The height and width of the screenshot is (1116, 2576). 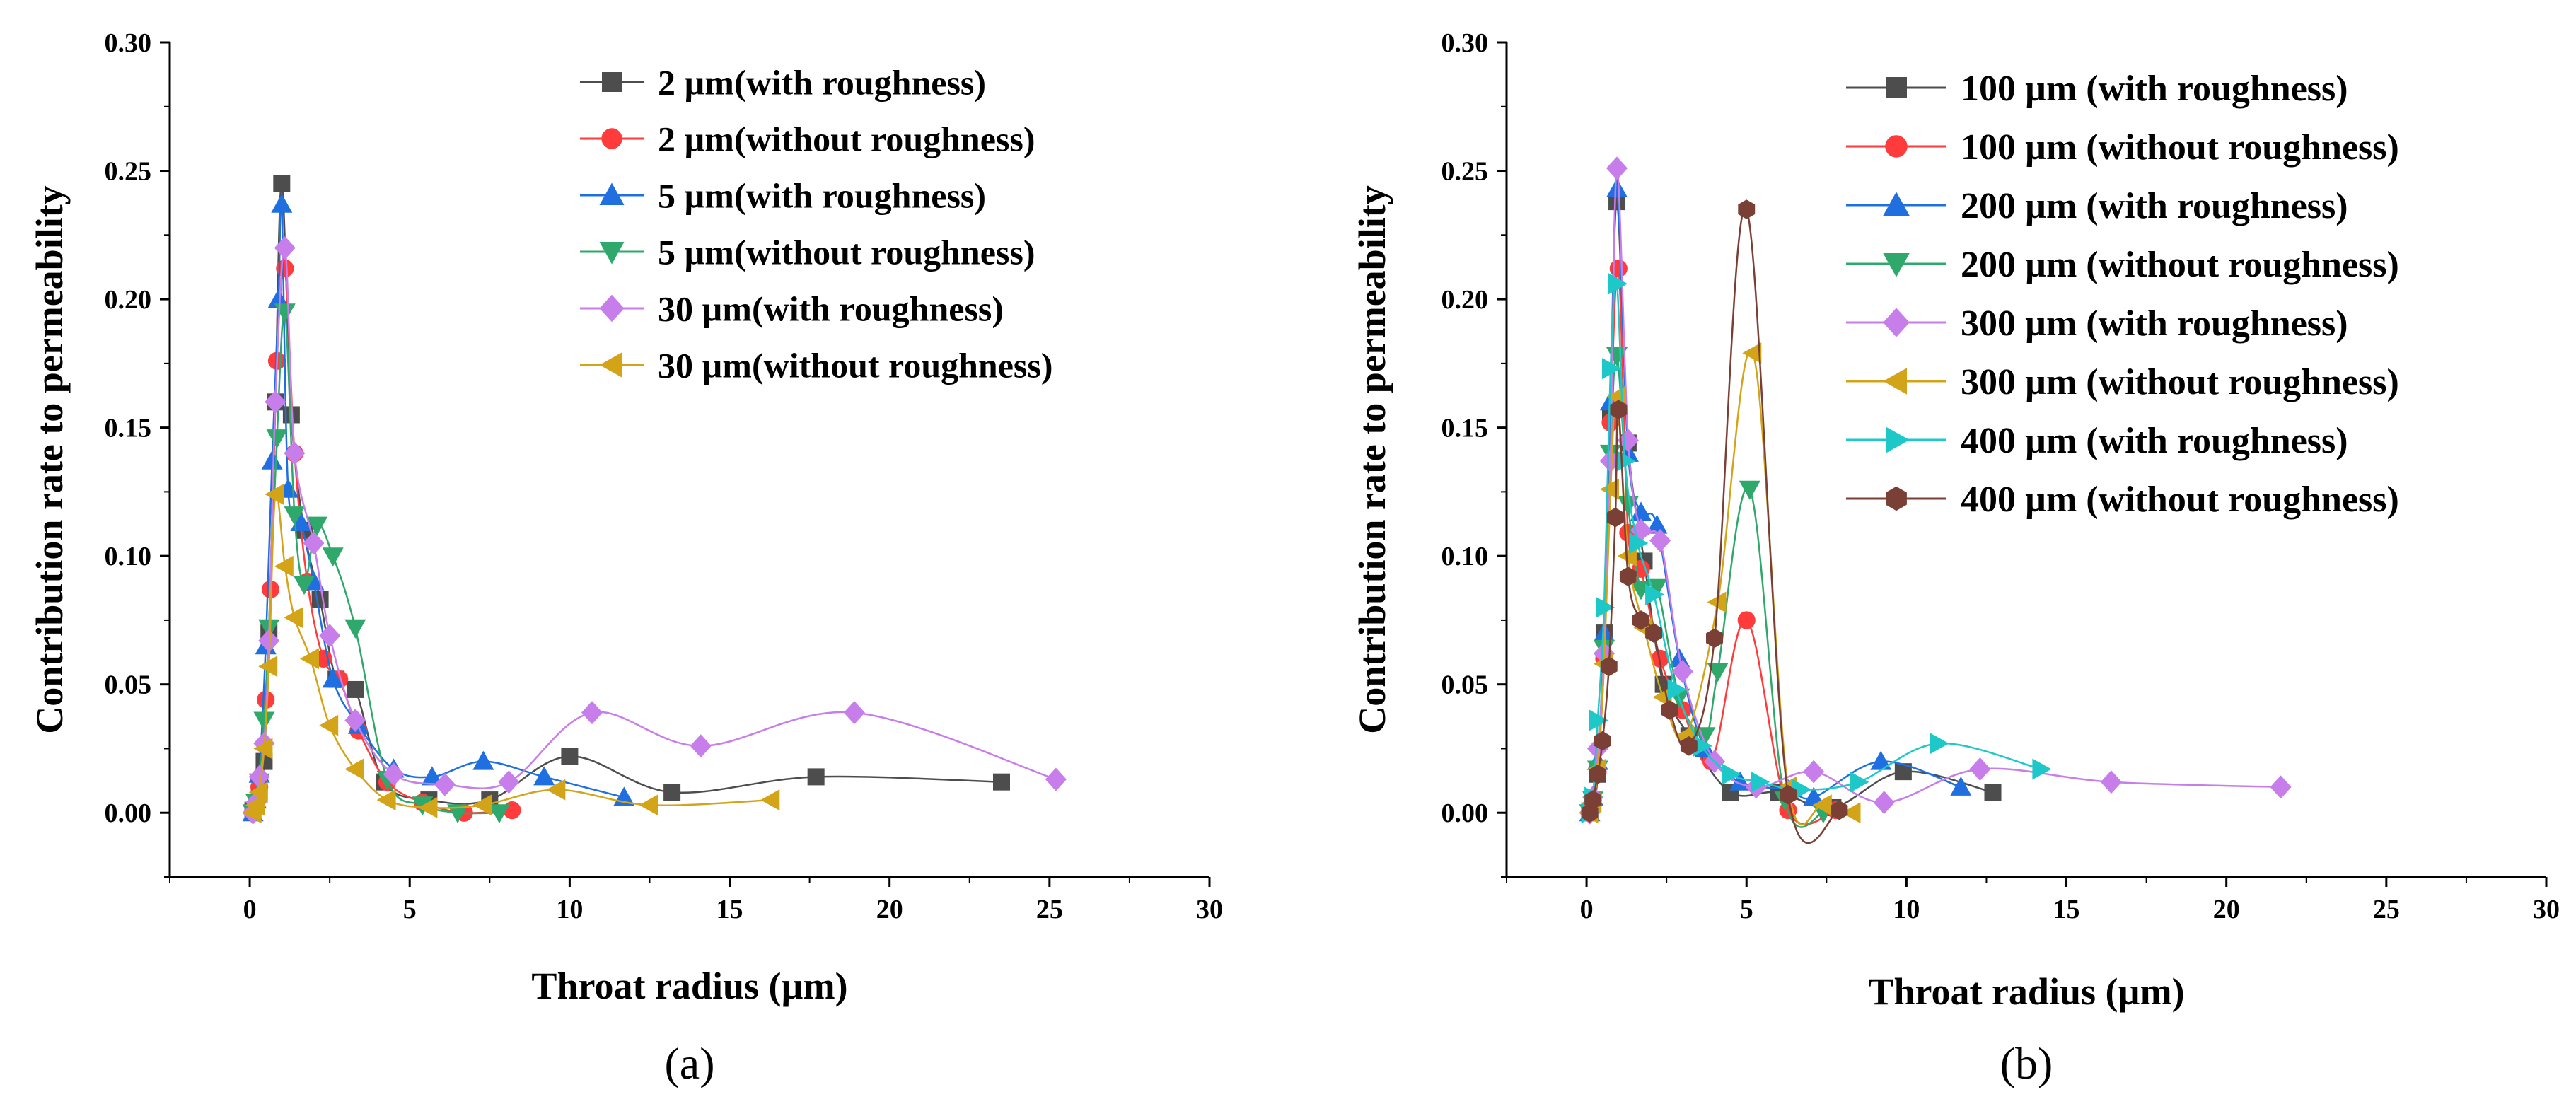 What do you see at coordinates (730, 909) in the screenshot?
I see `x-tick-label: 15` at bounding box center [730, 909].